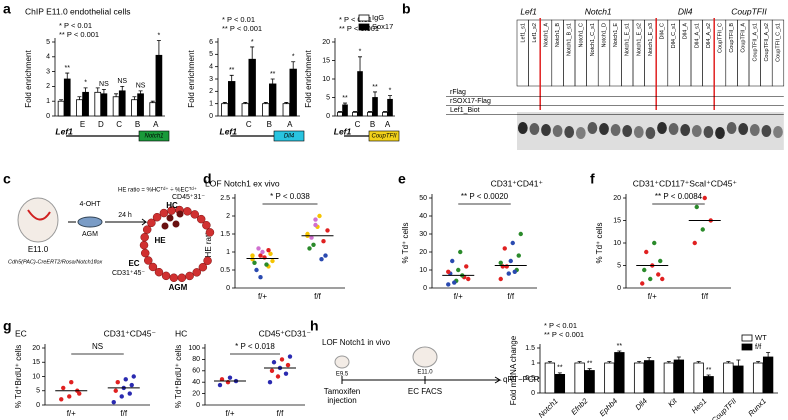  Describe the element at coordinates (128, 273) in the screenshot. I see `ec-marker: CD31⁺45⁻` at that location.